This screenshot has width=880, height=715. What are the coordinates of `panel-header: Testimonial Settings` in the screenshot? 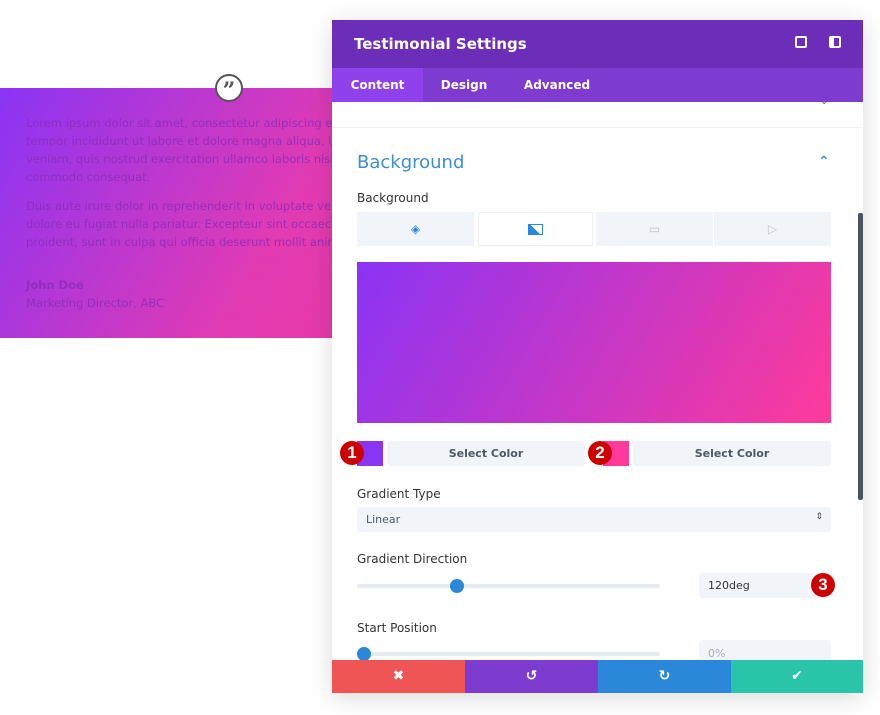 It's located at (597, 44).